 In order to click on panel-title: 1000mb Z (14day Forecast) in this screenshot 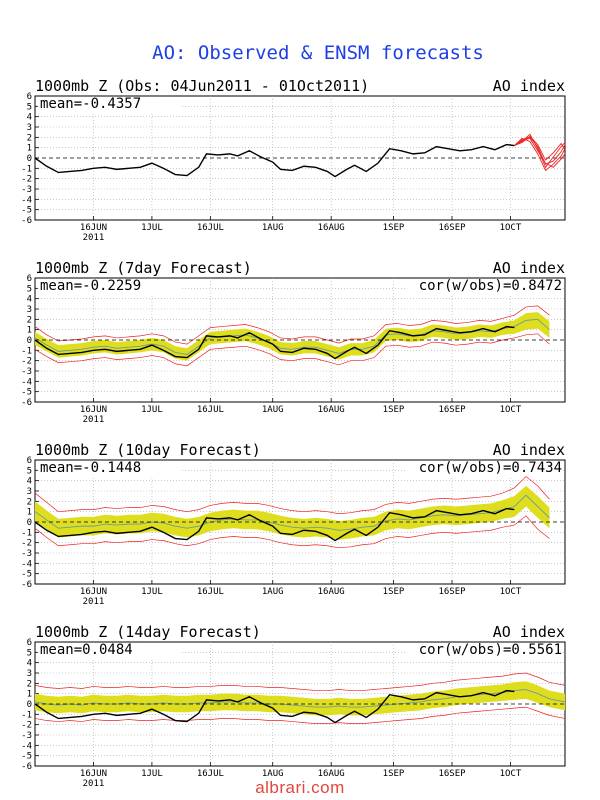, I will do `click(148, 632)`.